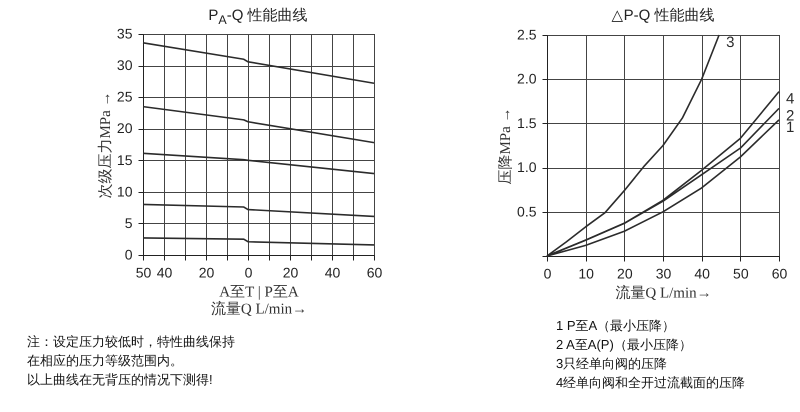  What do you see at coordinates (105, 361) in the screenshot?
I see `text: 在相应的压力等级范围内。` at bounding box center [105, 361].